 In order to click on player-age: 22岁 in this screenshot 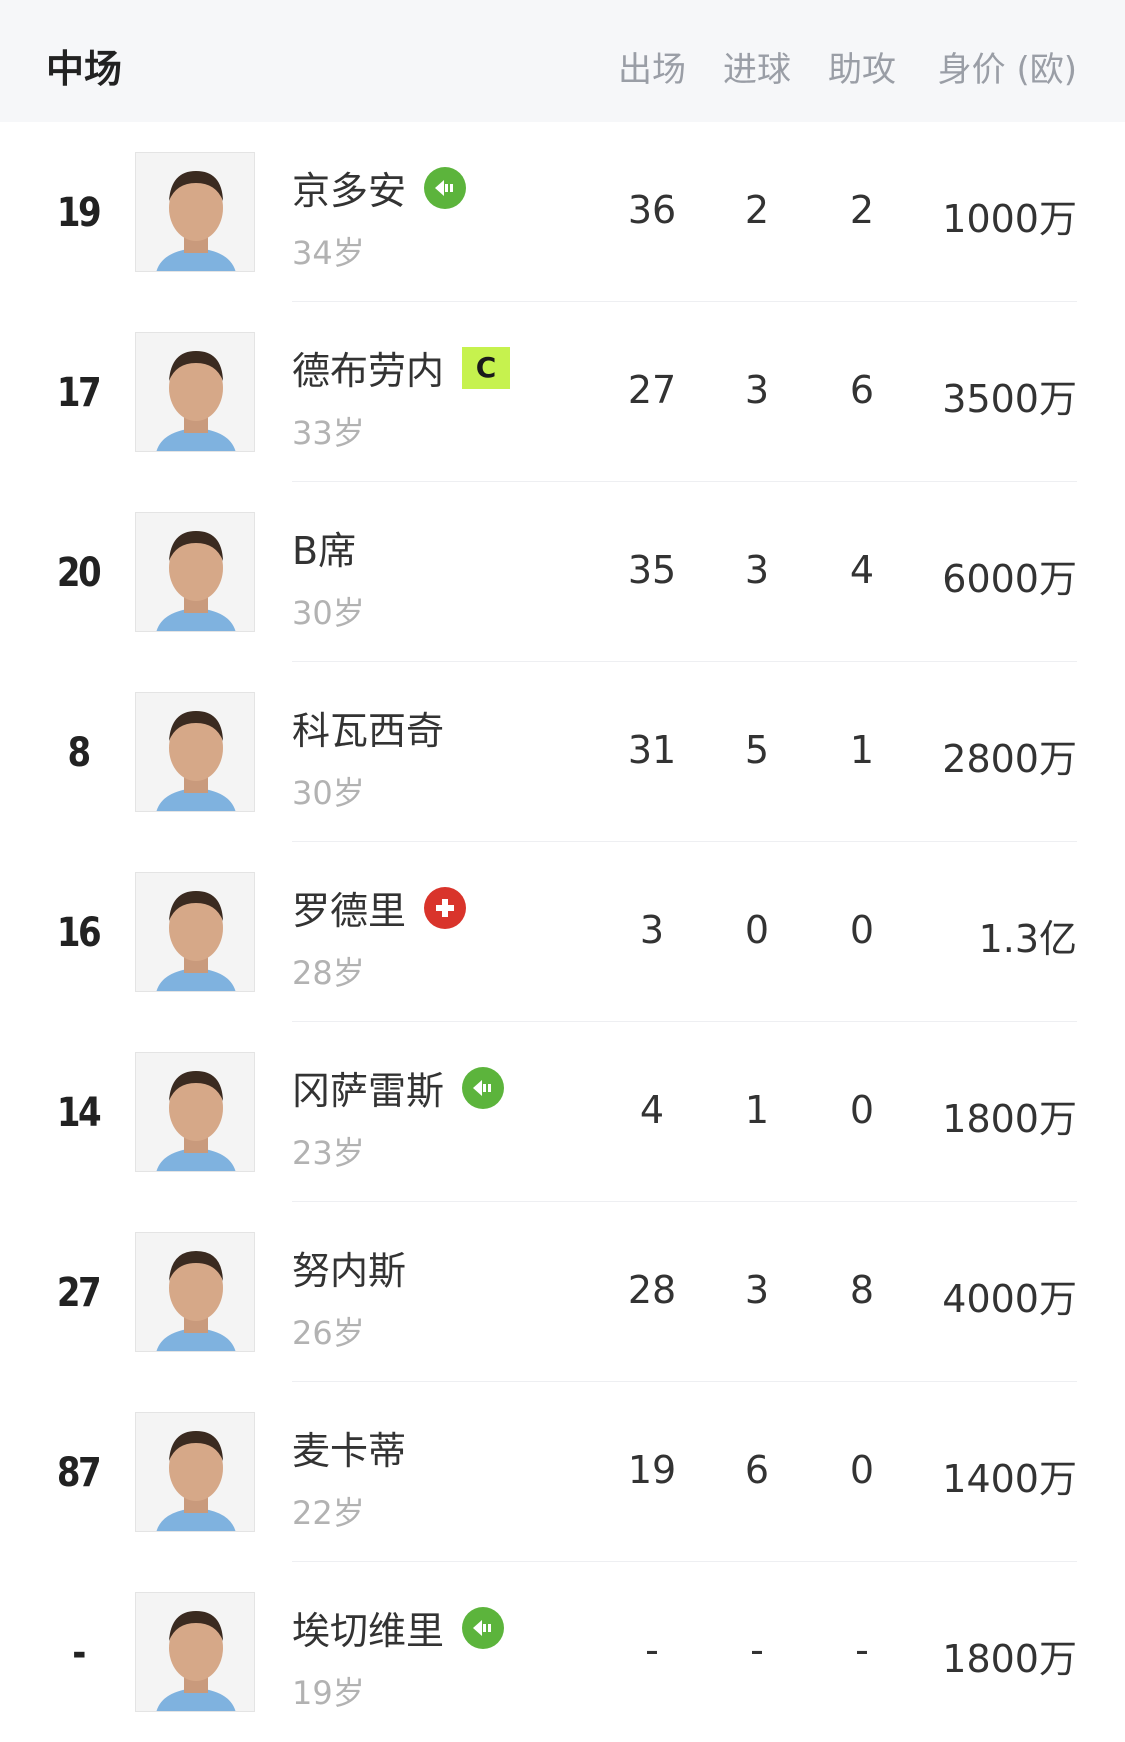, I will do `click(328, 1513)`.